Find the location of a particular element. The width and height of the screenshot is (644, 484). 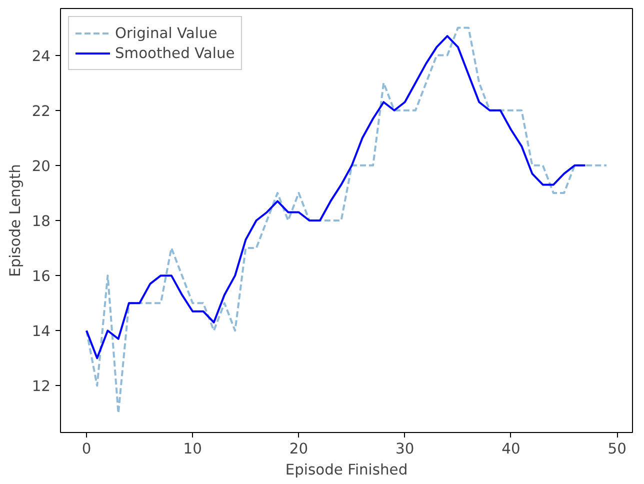

y-tick-label: 24 is located at coordinates (41, 56).